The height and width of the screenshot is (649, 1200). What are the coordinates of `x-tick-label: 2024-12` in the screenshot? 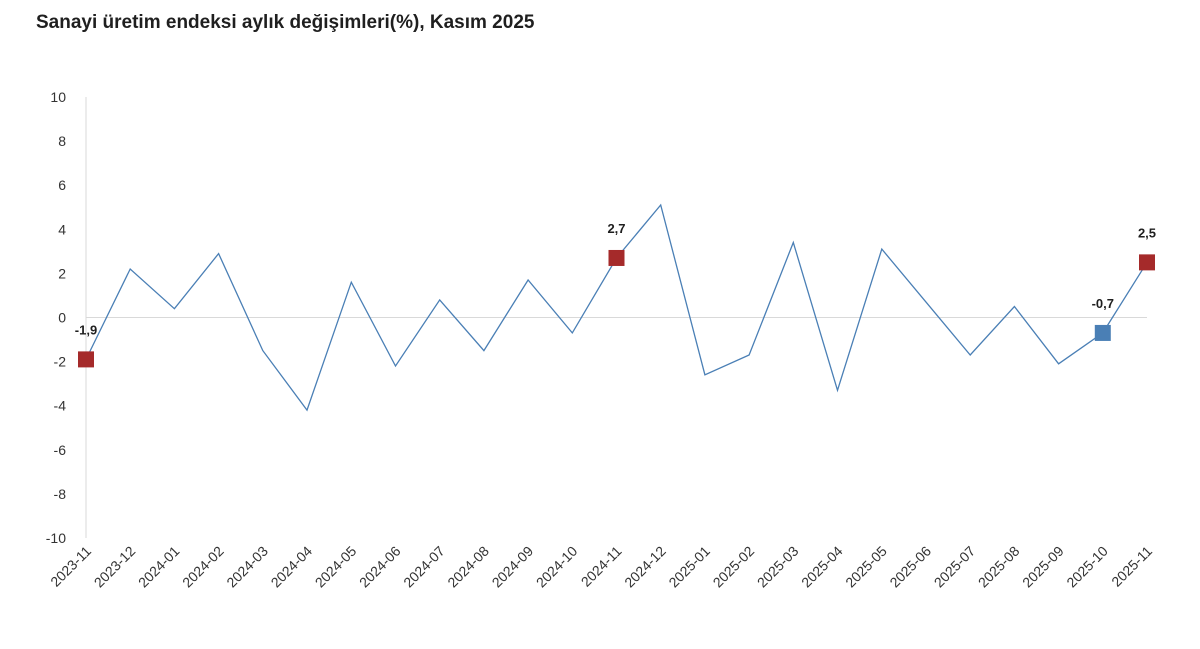 It's located at (645, 567).